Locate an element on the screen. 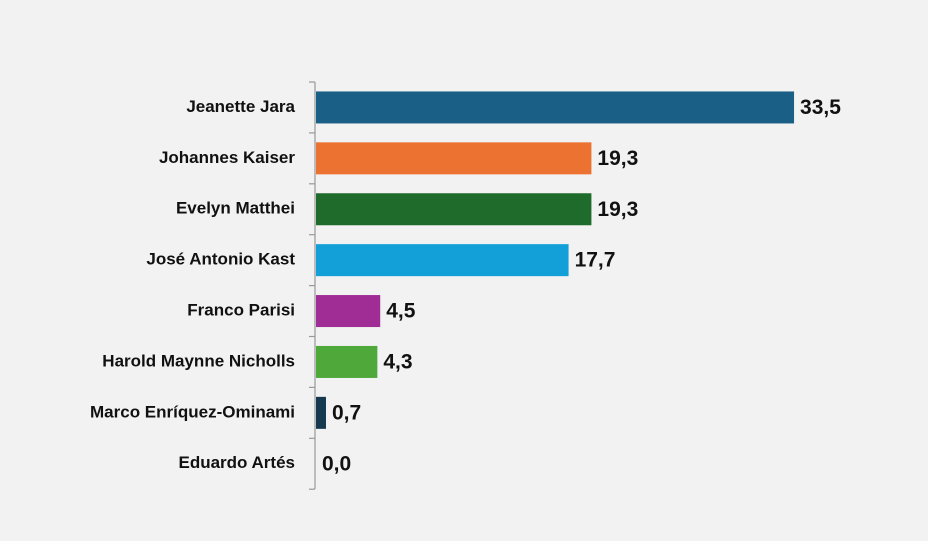 Image resolution: width=928 pixels, height=541 pixels. category-label: Eduardo Artés is located at coordinates (236, 462).